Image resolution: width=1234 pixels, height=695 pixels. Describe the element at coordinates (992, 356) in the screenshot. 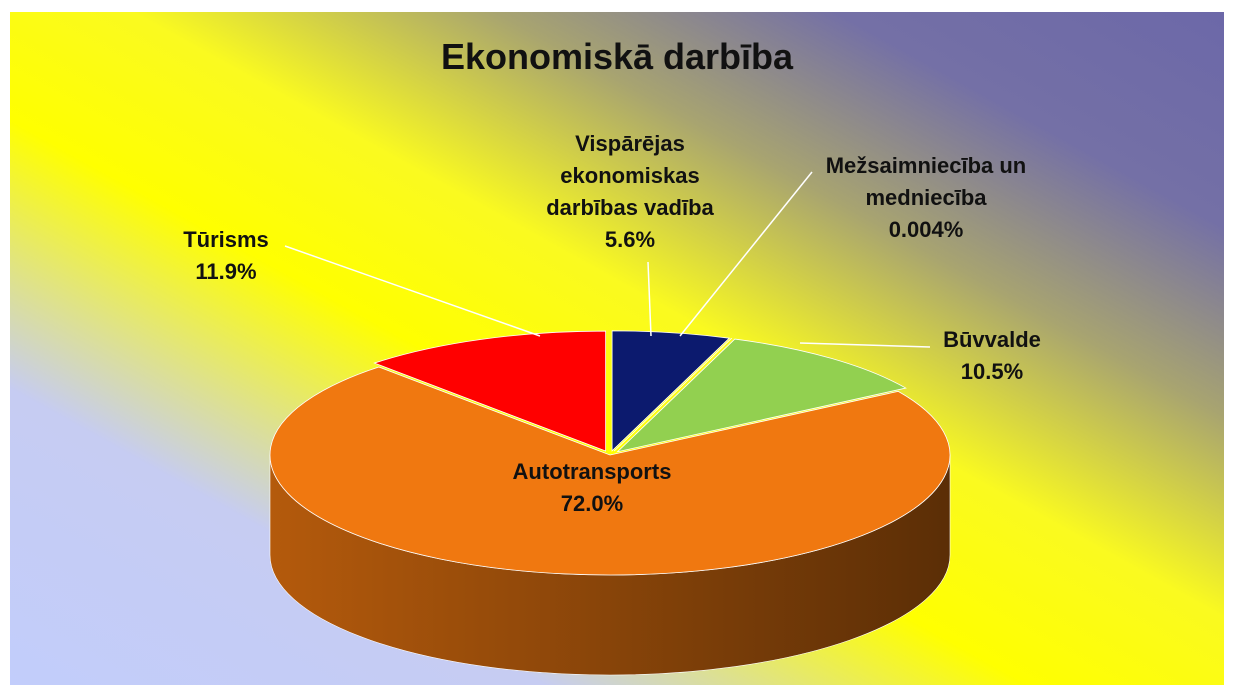

I see `data-label: Būvvalde 10.5%` at that location.